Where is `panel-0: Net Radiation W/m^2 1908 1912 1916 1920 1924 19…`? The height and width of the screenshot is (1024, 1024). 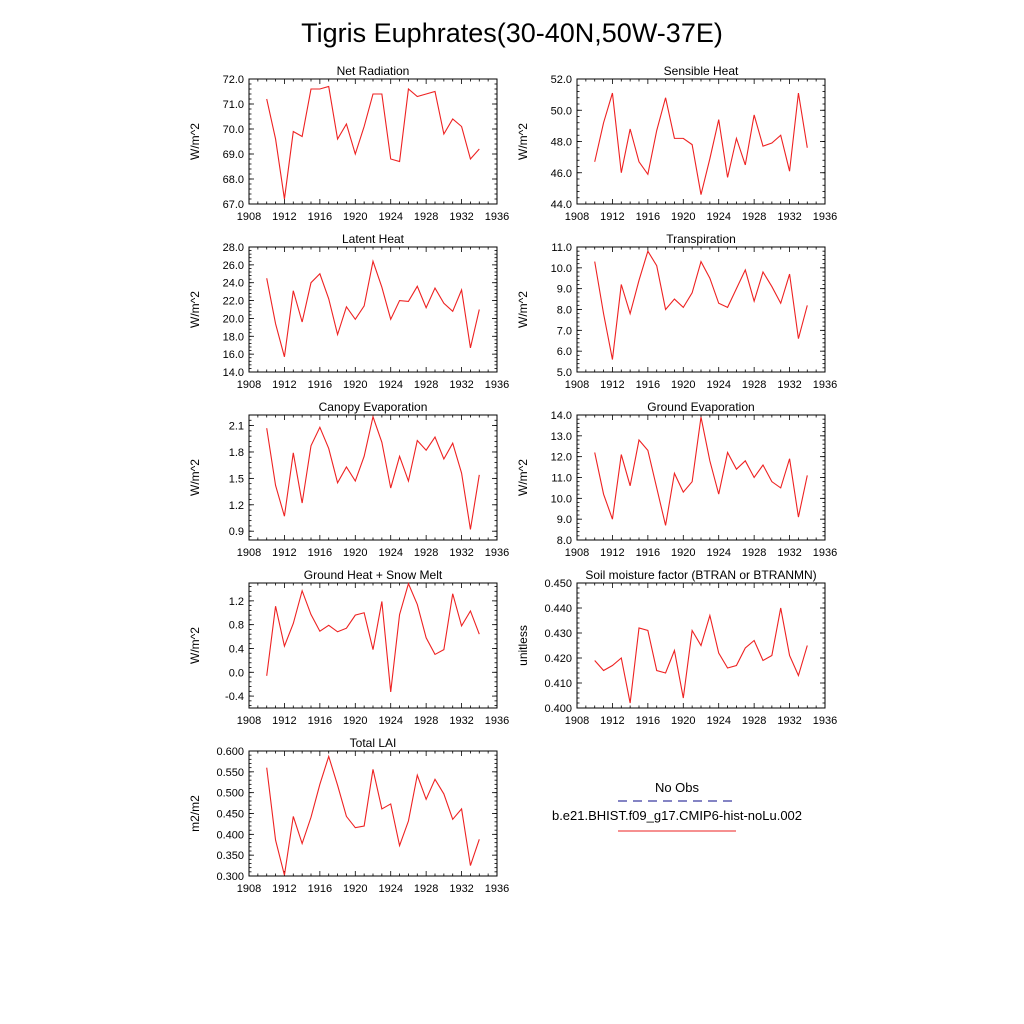 panel-0: Net Radiation W/m^2 1908 1912 1916 1920 1924 19… is located at coordinates (348, 143).